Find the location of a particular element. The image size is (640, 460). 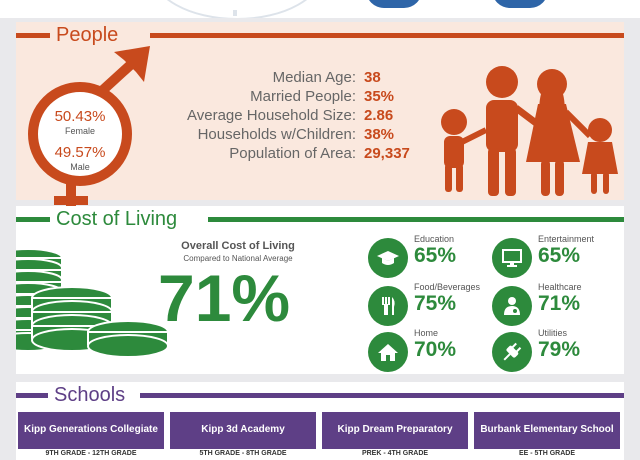

category-label: Education is located at coordinates (434, 239).